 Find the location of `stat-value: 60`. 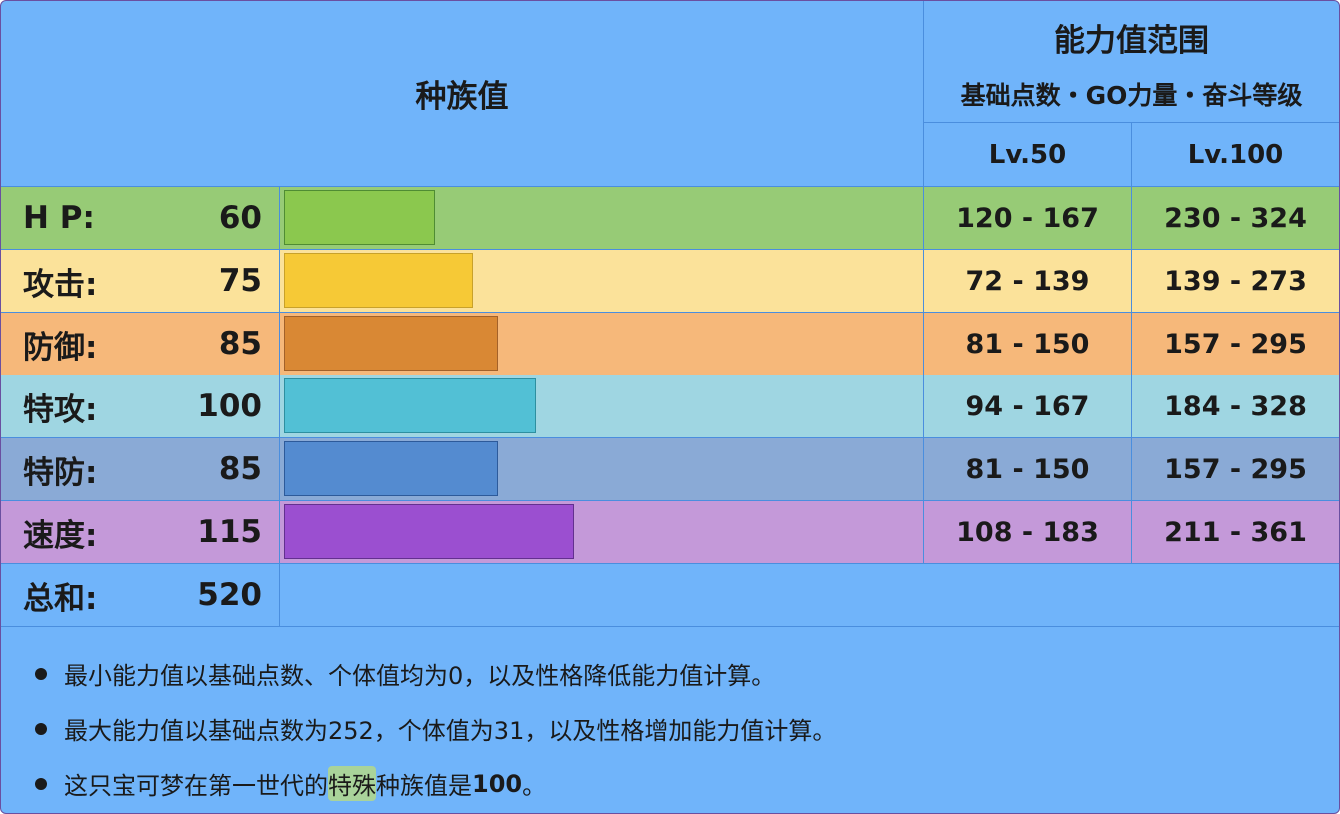

stat-value: 60 is located at coordinates (240, 218).